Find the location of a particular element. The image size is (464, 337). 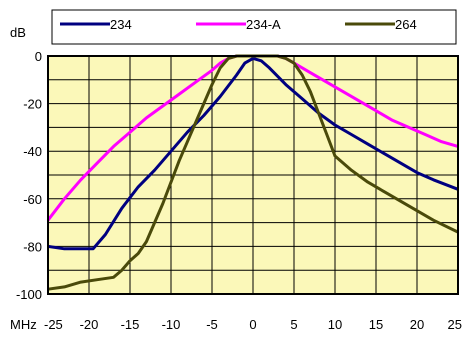

legend-label-234-A: 234-A is located at coordinates (263, 24).